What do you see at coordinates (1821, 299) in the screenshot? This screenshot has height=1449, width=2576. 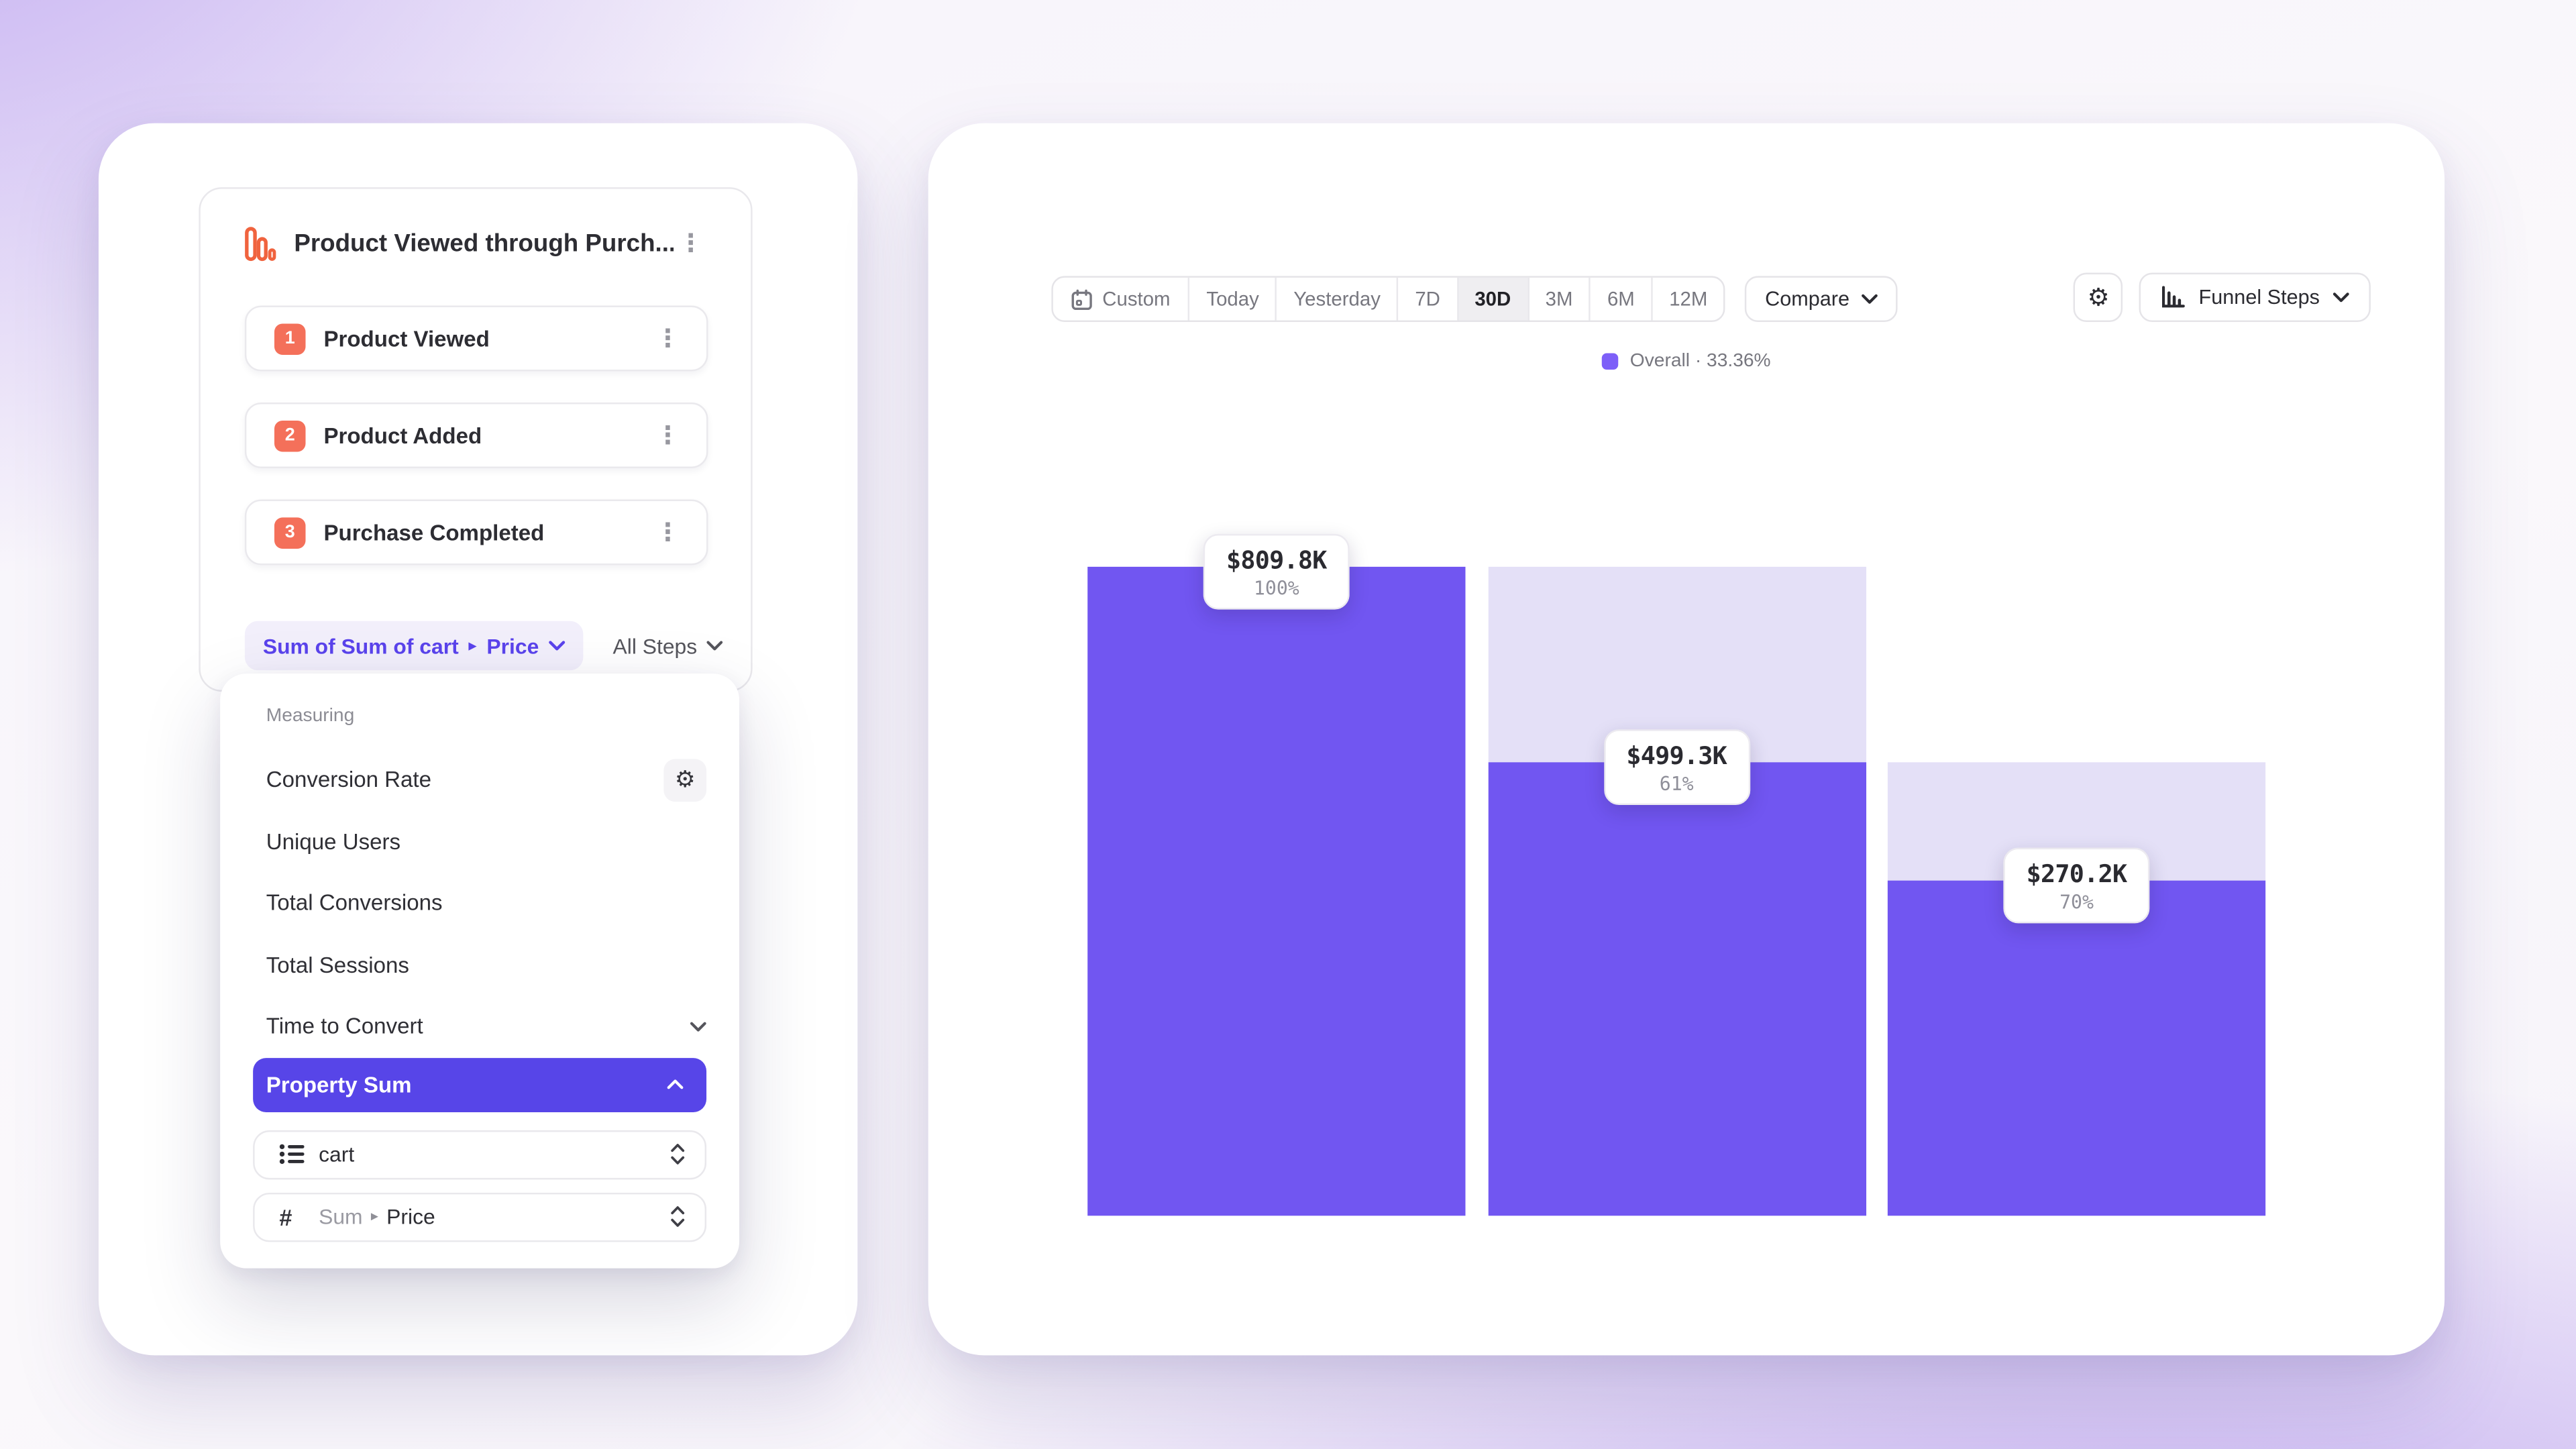 I see `compare-dropdown: Compare` at bounding box center [1821, 299].